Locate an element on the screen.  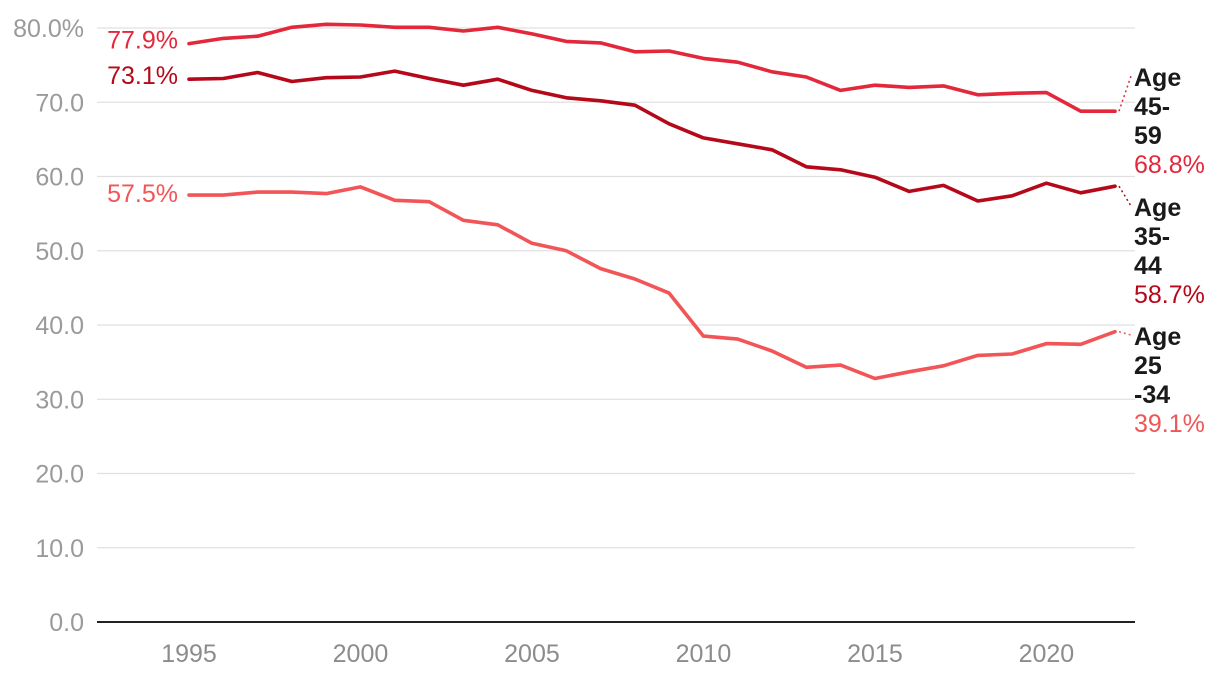
y-tick-label: 50.0 is located at coordinates (59, 252).